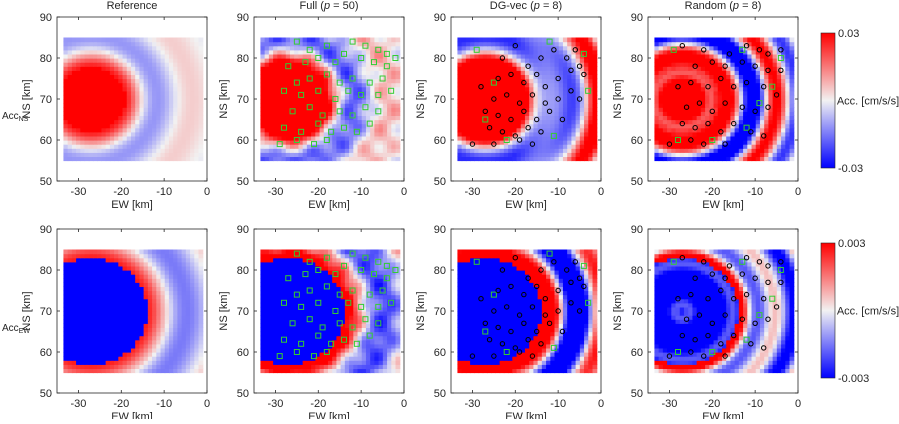 The image size is (899, 424). What do you see at coordinates (723, 205) in the screenshot?
I see `x-axis-label: EW [km]` at bounding box center [723, 205].